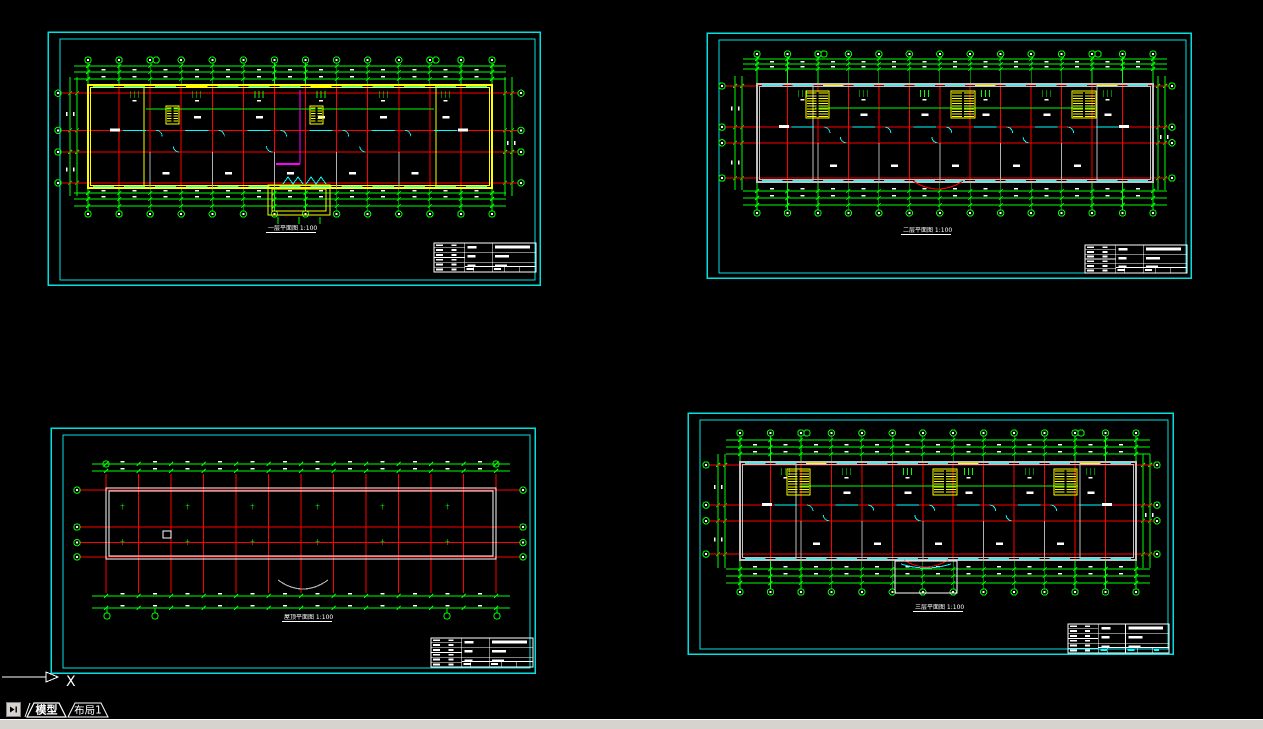  What do you see at coordinates (631, 724) in the screenshot?
I see `status-strip` at bounding box center [631, 724].